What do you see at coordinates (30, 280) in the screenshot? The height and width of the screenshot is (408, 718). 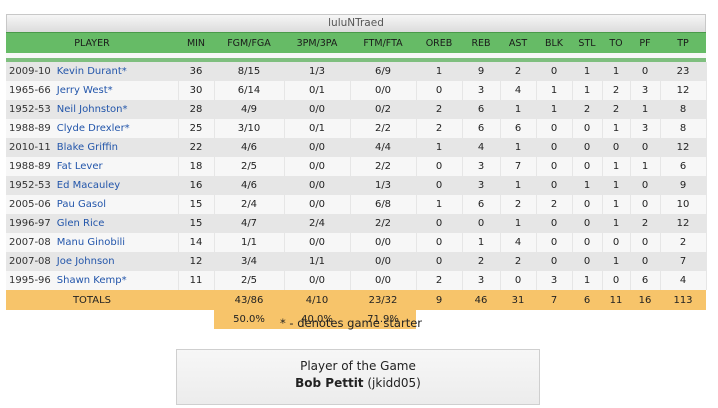 I see `player-season: 1995-96` at bounding box center [30, 280].